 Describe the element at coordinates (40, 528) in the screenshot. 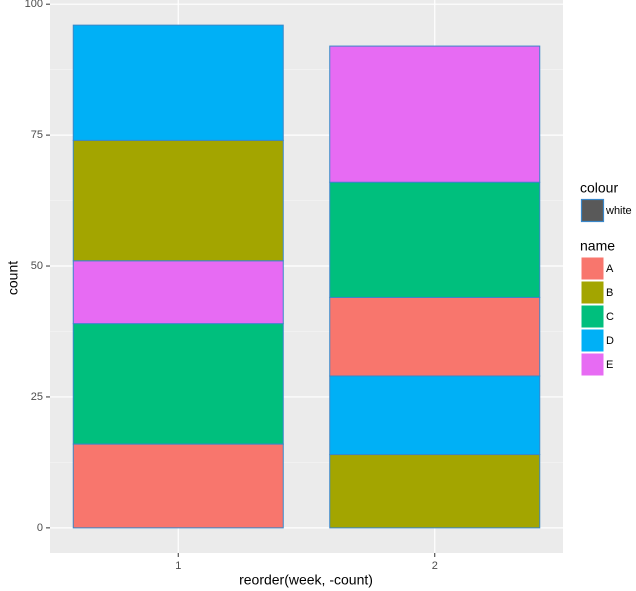

I see `y-tick-label: 0` at that location.